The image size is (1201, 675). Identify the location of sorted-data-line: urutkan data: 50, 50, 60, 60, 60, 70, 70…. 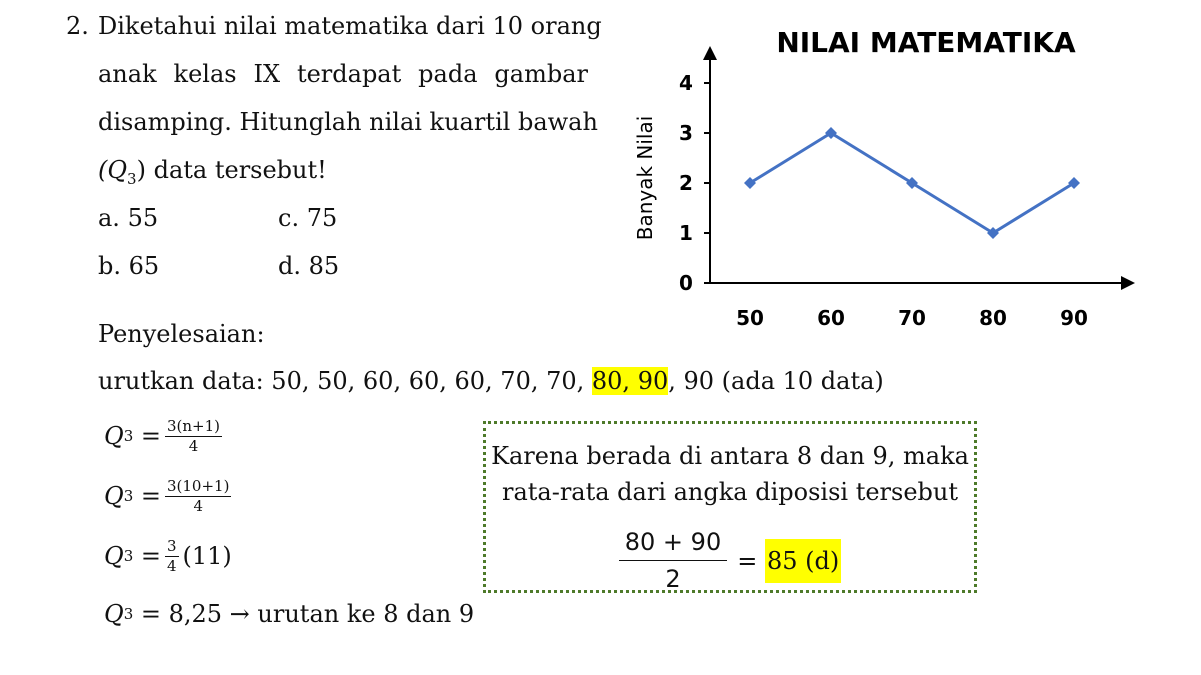
(491, 381).